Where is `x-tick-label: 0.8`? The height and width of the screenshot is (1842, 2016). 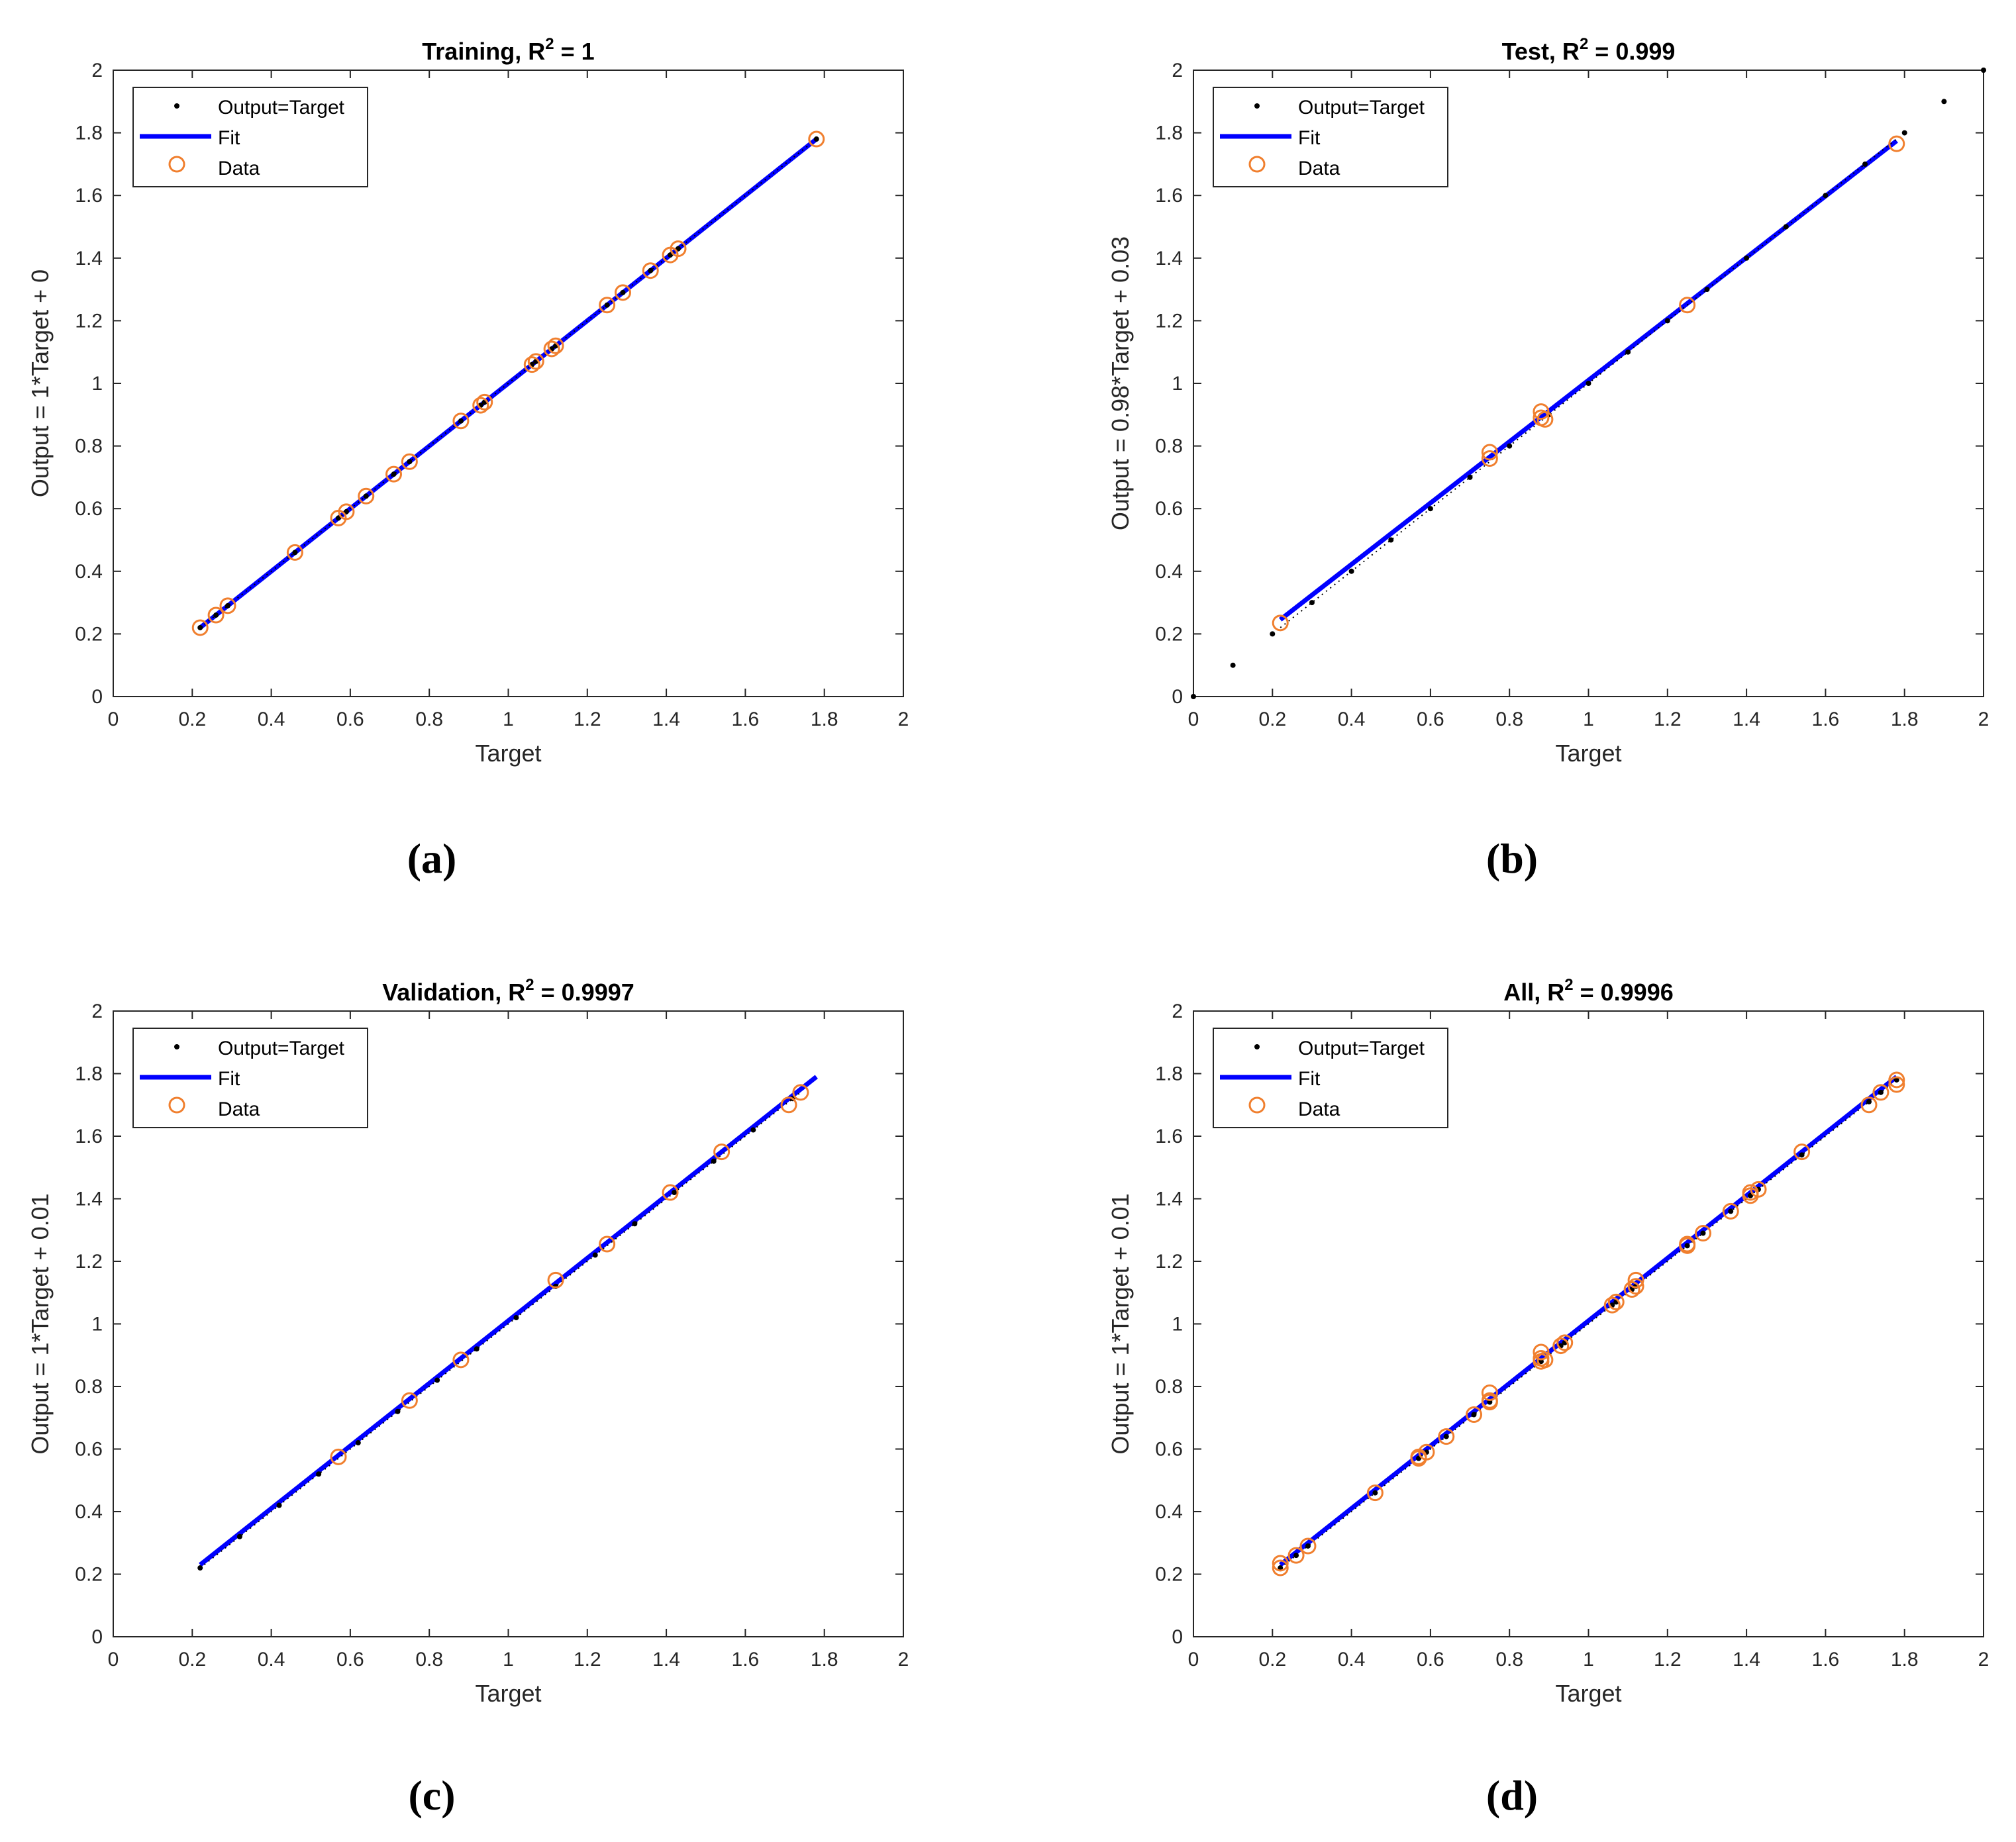
x-tick-label: 0.8 is located at coordinates (1509, 1660).